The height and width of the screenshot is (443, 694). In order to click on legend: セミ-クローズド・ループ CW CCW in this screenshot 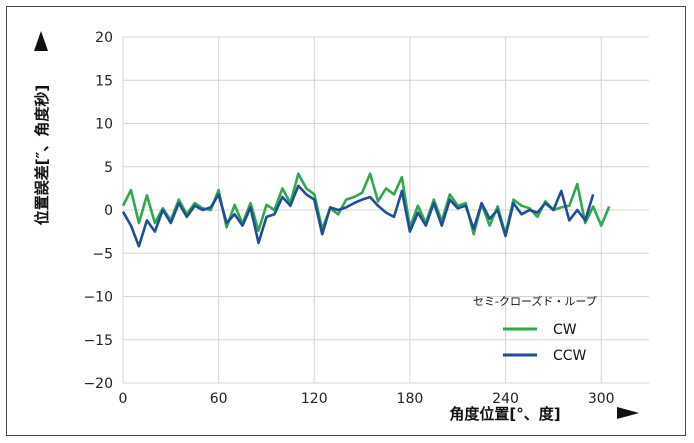, I will do `click(535, 329)`.